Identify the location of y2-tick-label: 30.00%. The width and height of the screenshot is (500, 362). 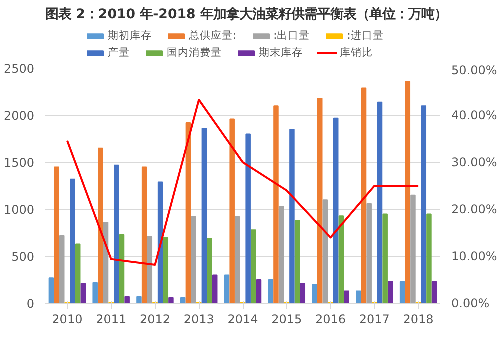
(475, 163).